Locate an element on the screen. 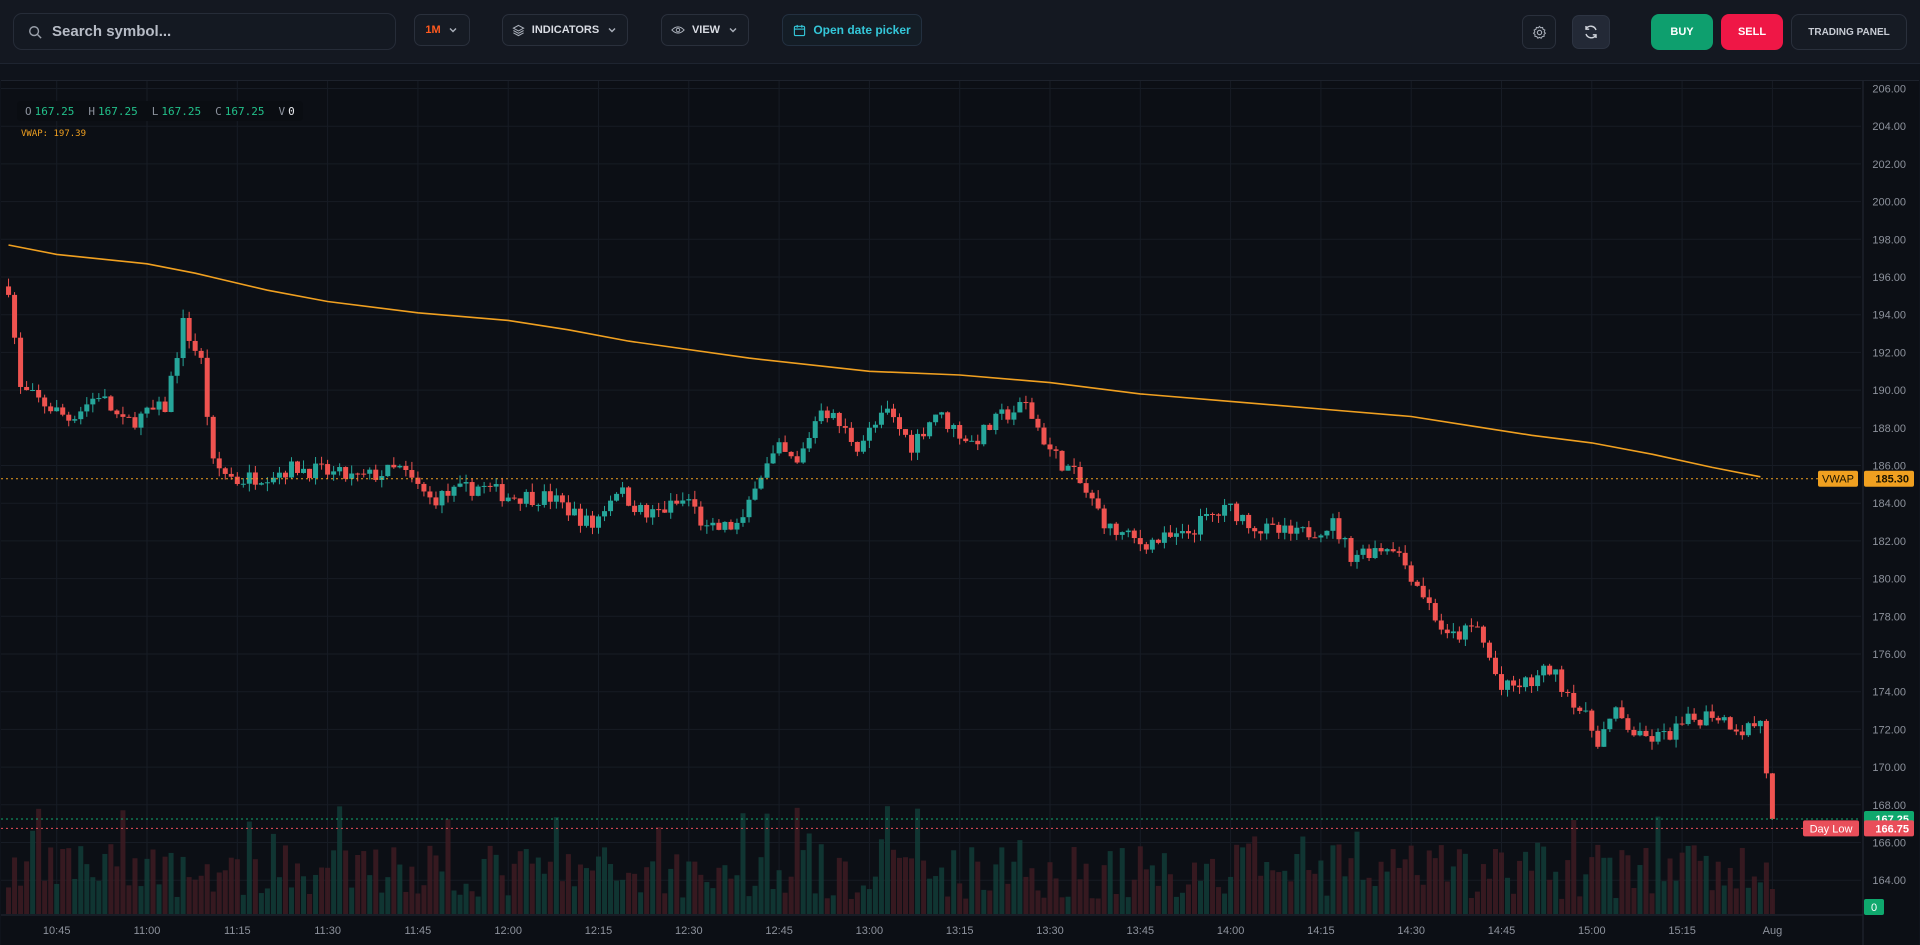 The width and height of the screenshot is (1920, 945). timeframe-select: 1M is located at coordinates (442, 30).